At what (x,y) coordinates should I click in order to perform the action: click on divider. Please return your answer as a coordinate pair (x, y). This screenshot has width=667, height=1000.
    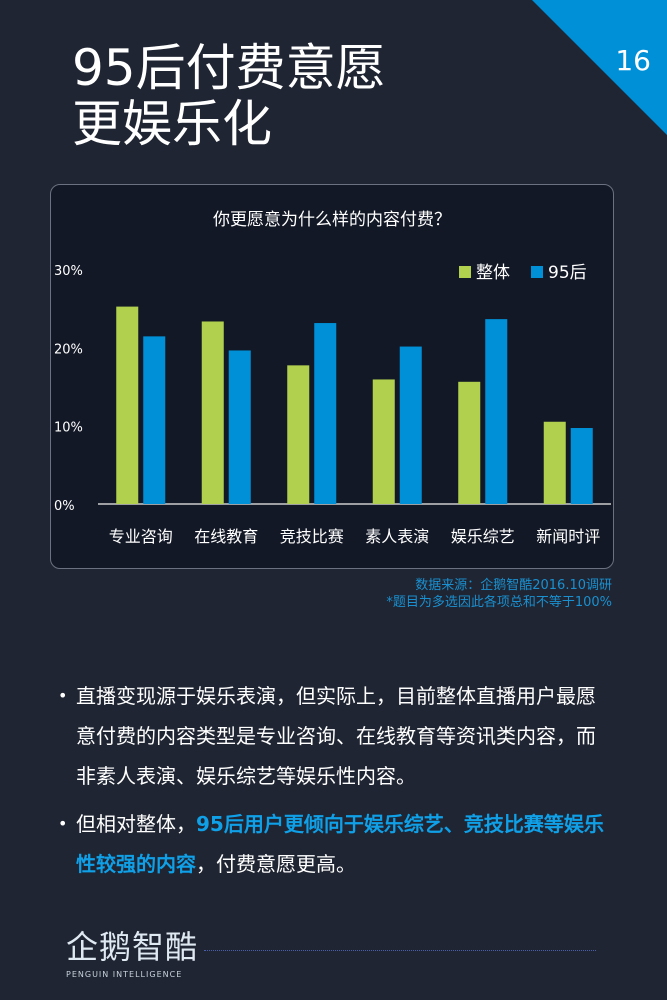
    Looking at the image, I should click on (400, 950).